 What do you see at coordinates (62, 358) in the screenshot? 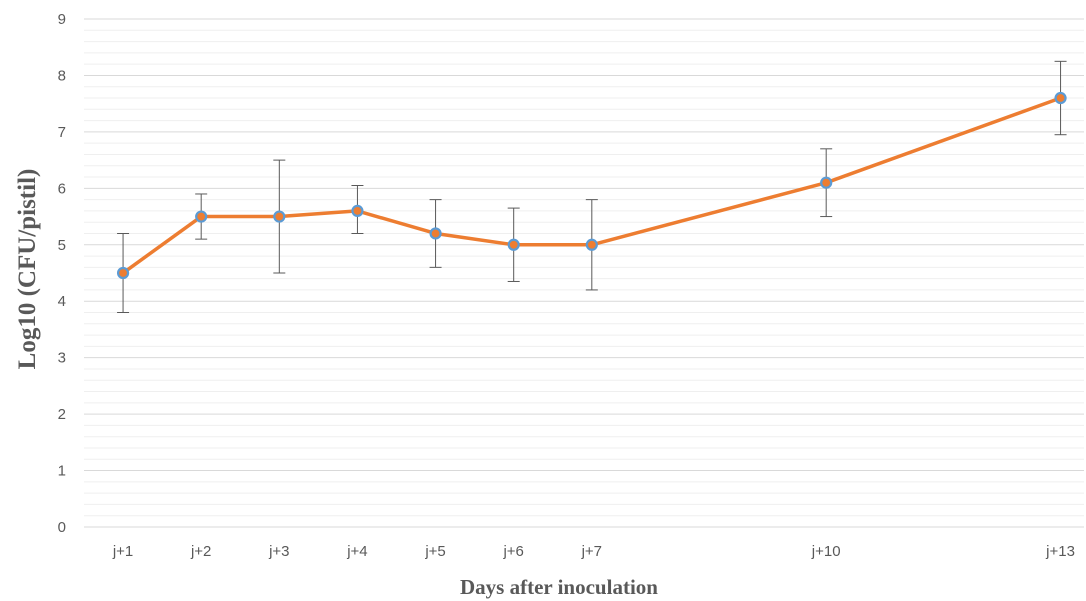
I see `y-tick-label: 3` at bounding box center [62, 358].